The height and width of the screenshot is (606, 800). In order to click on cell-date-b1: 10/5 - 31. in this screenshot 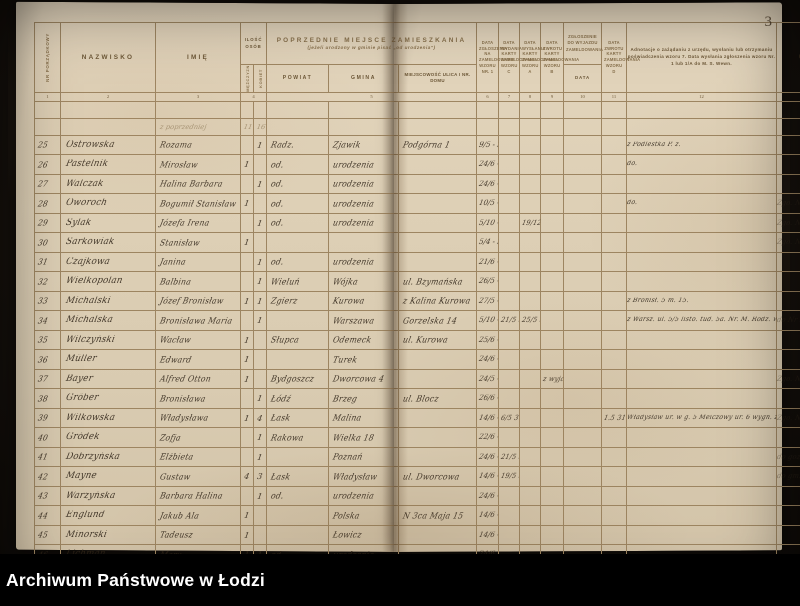, I will do `click(488, 203)`.